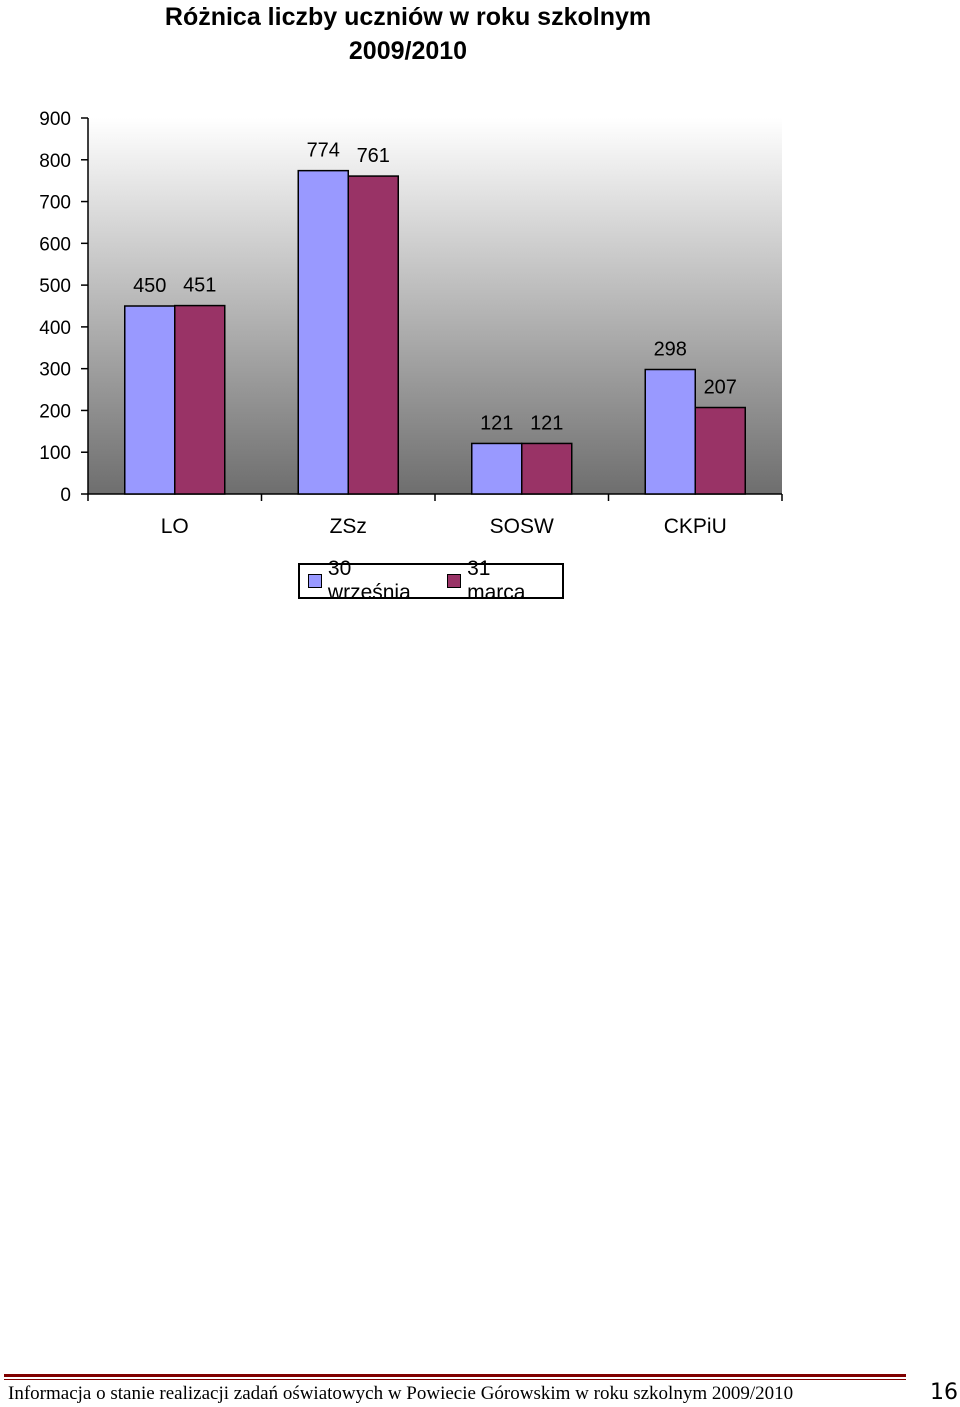  Describe the element at coordinates (323, 151) in the screenshot. I see `data-label: 774` at that location.